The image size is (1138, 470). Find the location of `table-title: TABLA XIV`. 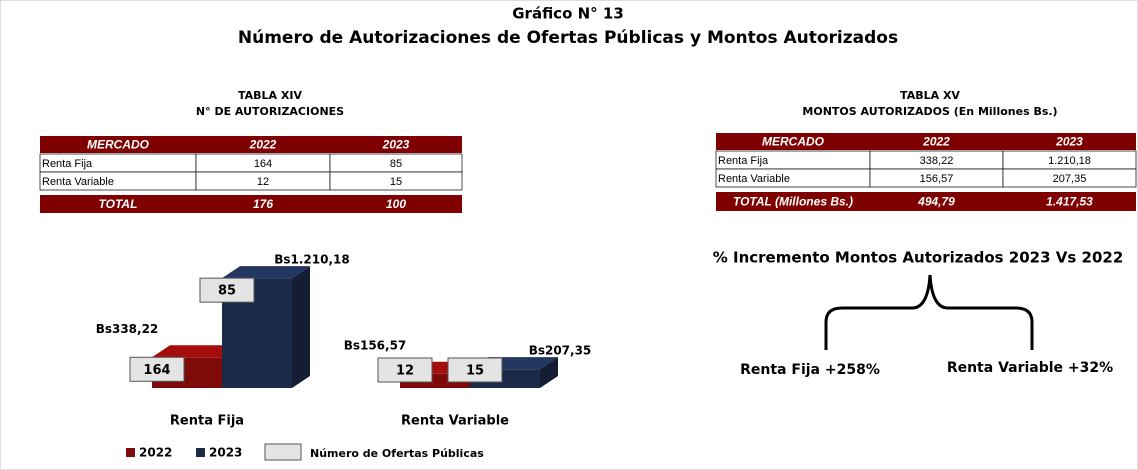

table-title: TABLA XIV is located at coordinates (270, 95).